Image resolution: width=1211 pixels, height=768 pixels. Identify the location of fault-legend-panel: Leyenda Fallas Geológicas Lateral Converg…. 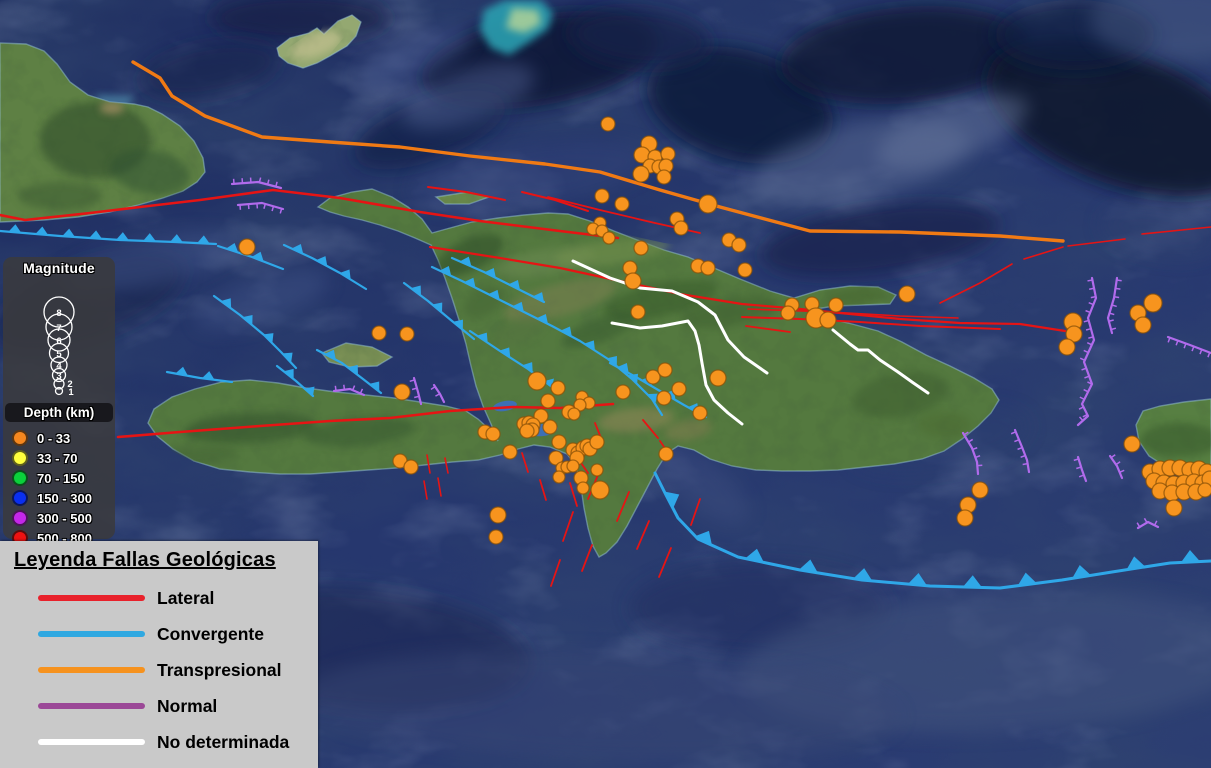
(159, 654).